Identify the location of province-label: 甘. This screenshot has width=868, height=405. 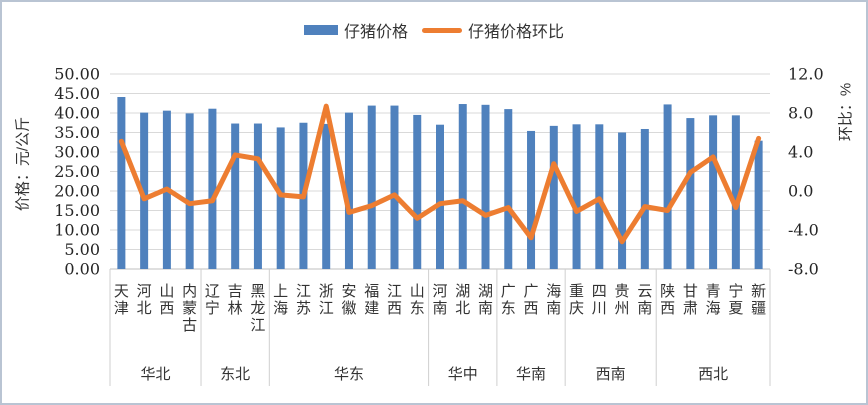
(690, 291).